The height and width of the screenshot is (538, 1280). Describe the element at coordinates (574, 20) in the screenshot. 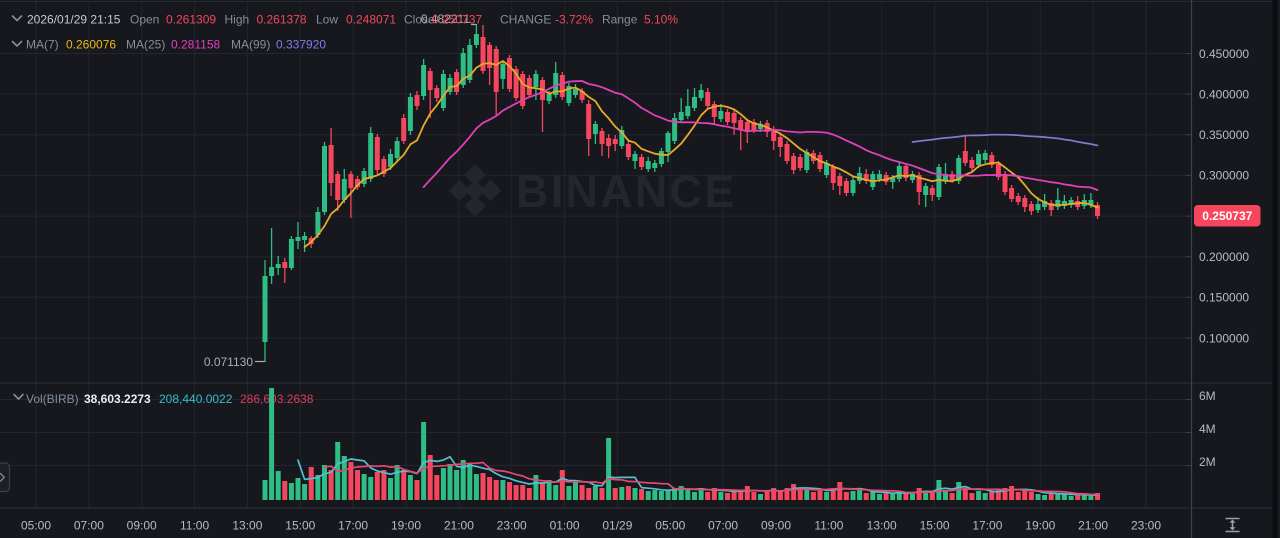

I see `svg-text: -3.72%` at that location.